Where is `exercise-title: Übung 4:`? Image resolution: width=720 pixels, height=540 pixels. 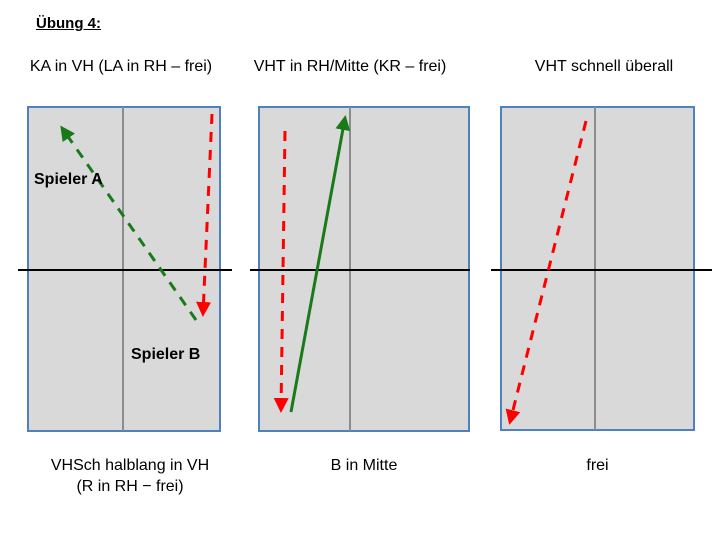
exercise-title: Übung 4: is located at coordinates (68, 23).